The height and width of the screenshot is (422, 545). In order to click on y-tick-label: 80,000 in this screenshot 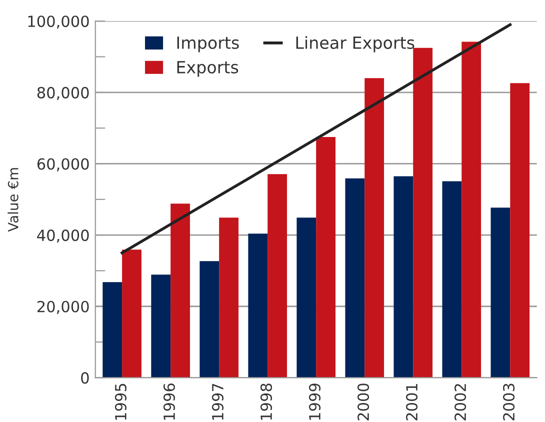, I will do `click(63, 93)`.